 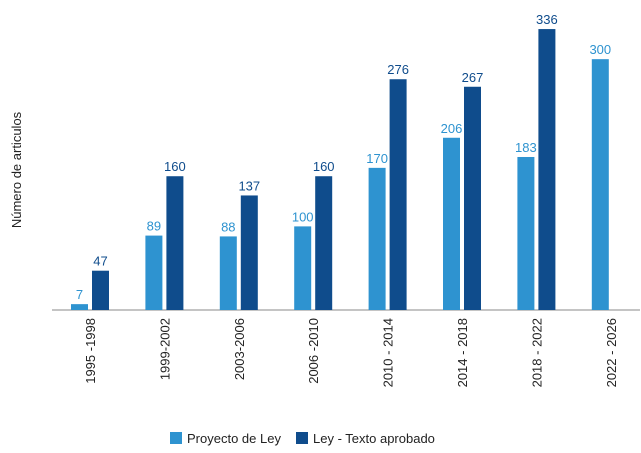 What do you see at coordinates (249, 185) in the screenshot?
I see `value-label: 137` at bounding box center [249, 185].